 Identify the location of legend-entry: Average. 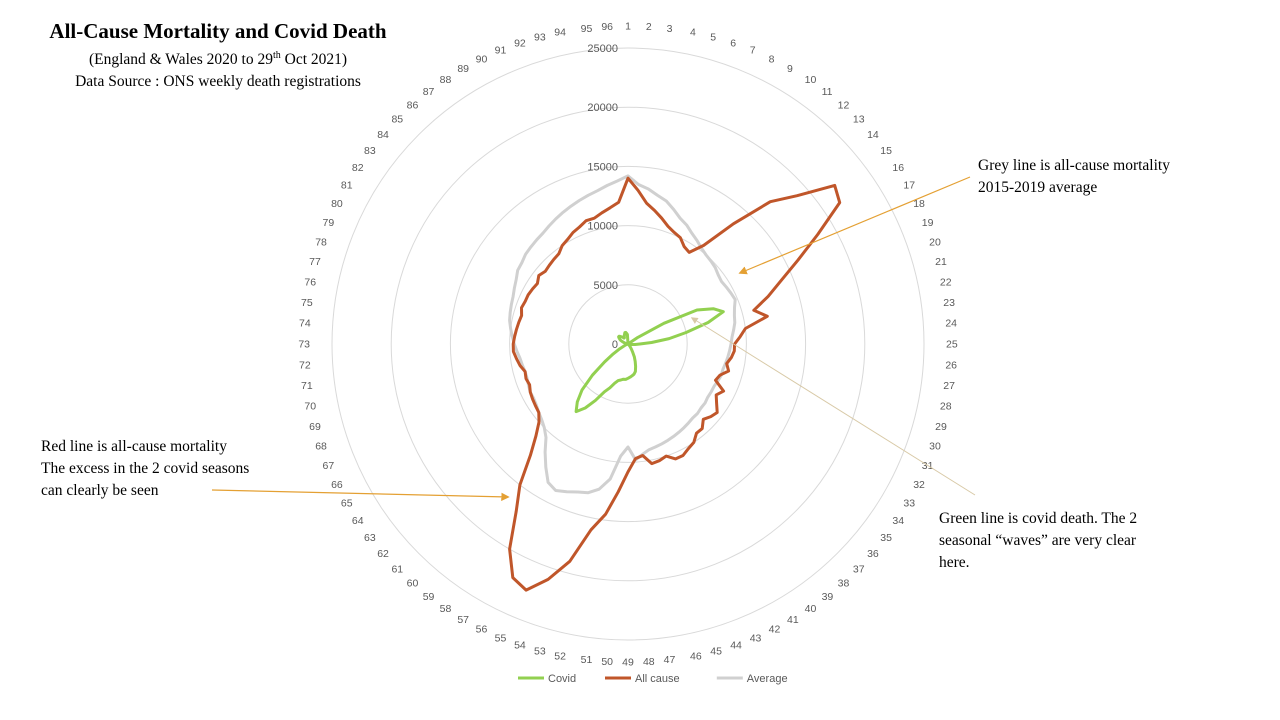
(752, 679).